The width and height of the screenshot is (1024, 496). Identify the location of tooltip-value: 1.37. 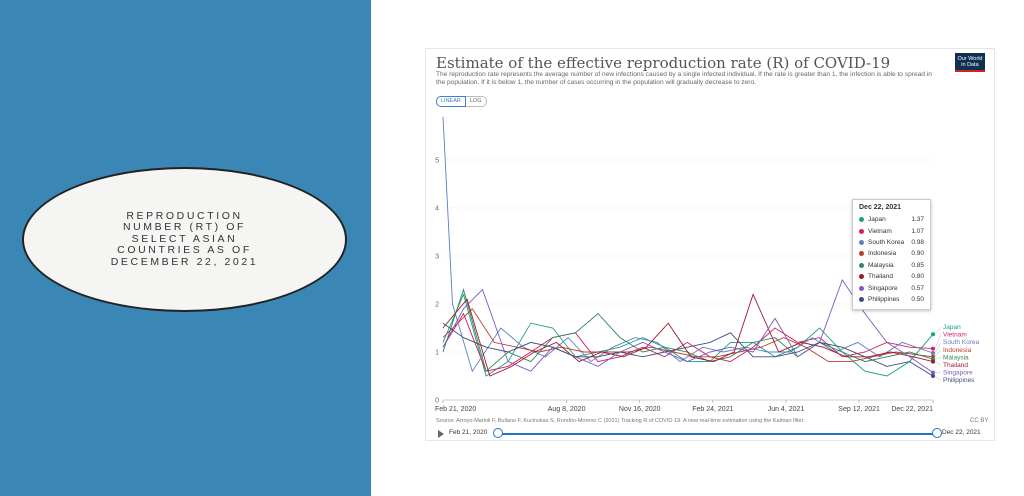
(917, 220).